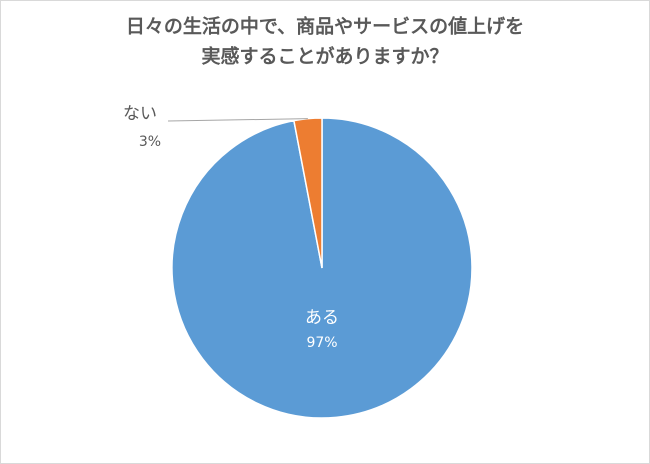 The height and width of the screenshot is (464, 650). Describe the element at coordinates (308, 193) in the screenshot. I see `pie-slice` at that location.